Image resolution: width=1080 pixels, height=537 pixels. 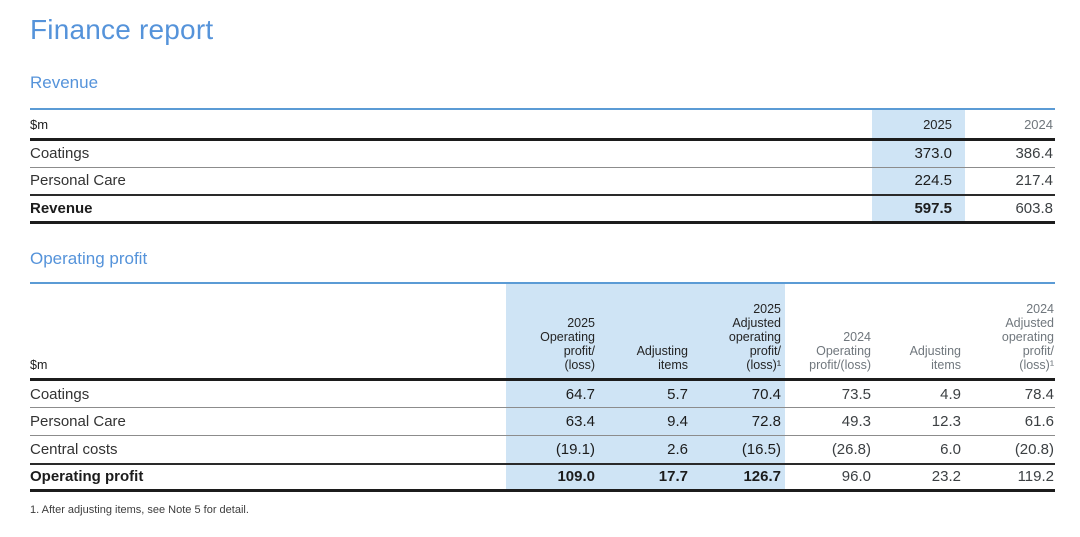 What do you see at coordinates (738, 421) in the screenshot?
I see `value: 72.8` at bounding box center [738, 421].